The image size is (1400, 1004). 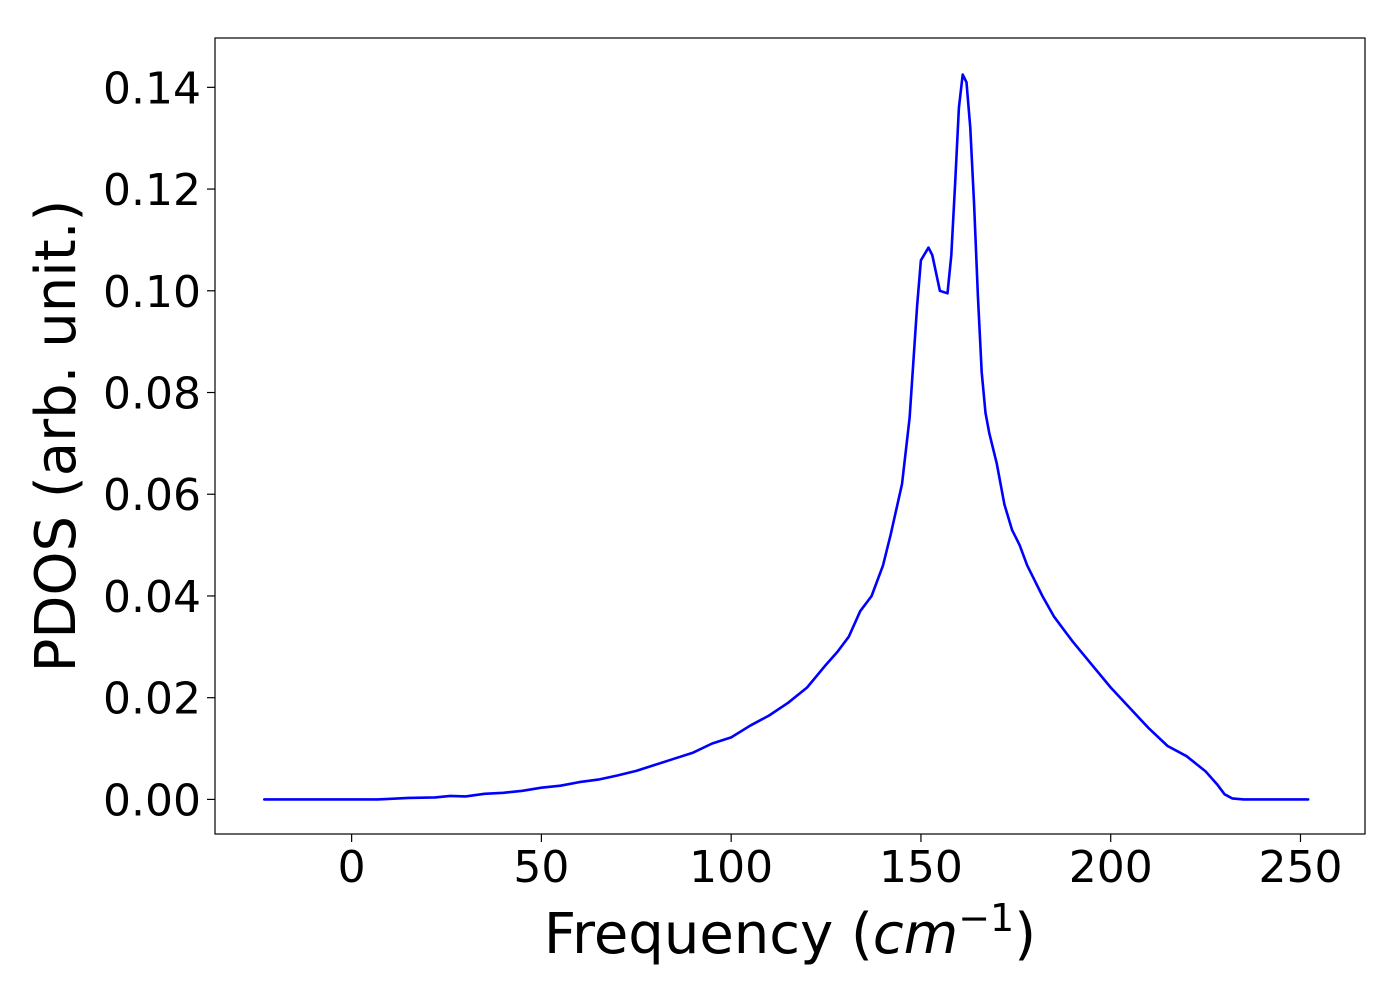 I want to click on y-axis-ticks: 0.00 0.02 0.04 0.06 0.08 0.10 0.12 0.14, so click(x=159, y=444).